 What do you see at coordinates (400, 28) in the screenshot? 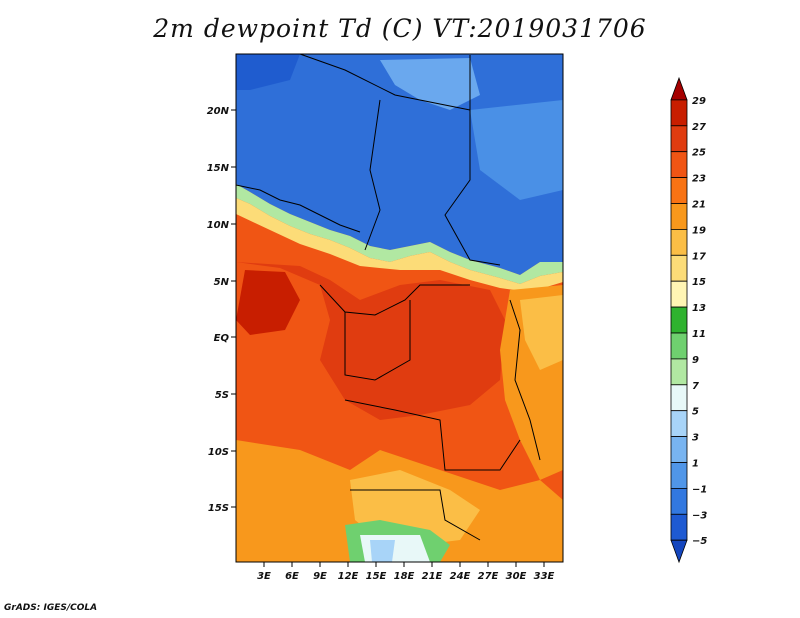
I see `map-title: 2m dewpoint Td (C) VT:2019031706` at bounding box center [400, 28].